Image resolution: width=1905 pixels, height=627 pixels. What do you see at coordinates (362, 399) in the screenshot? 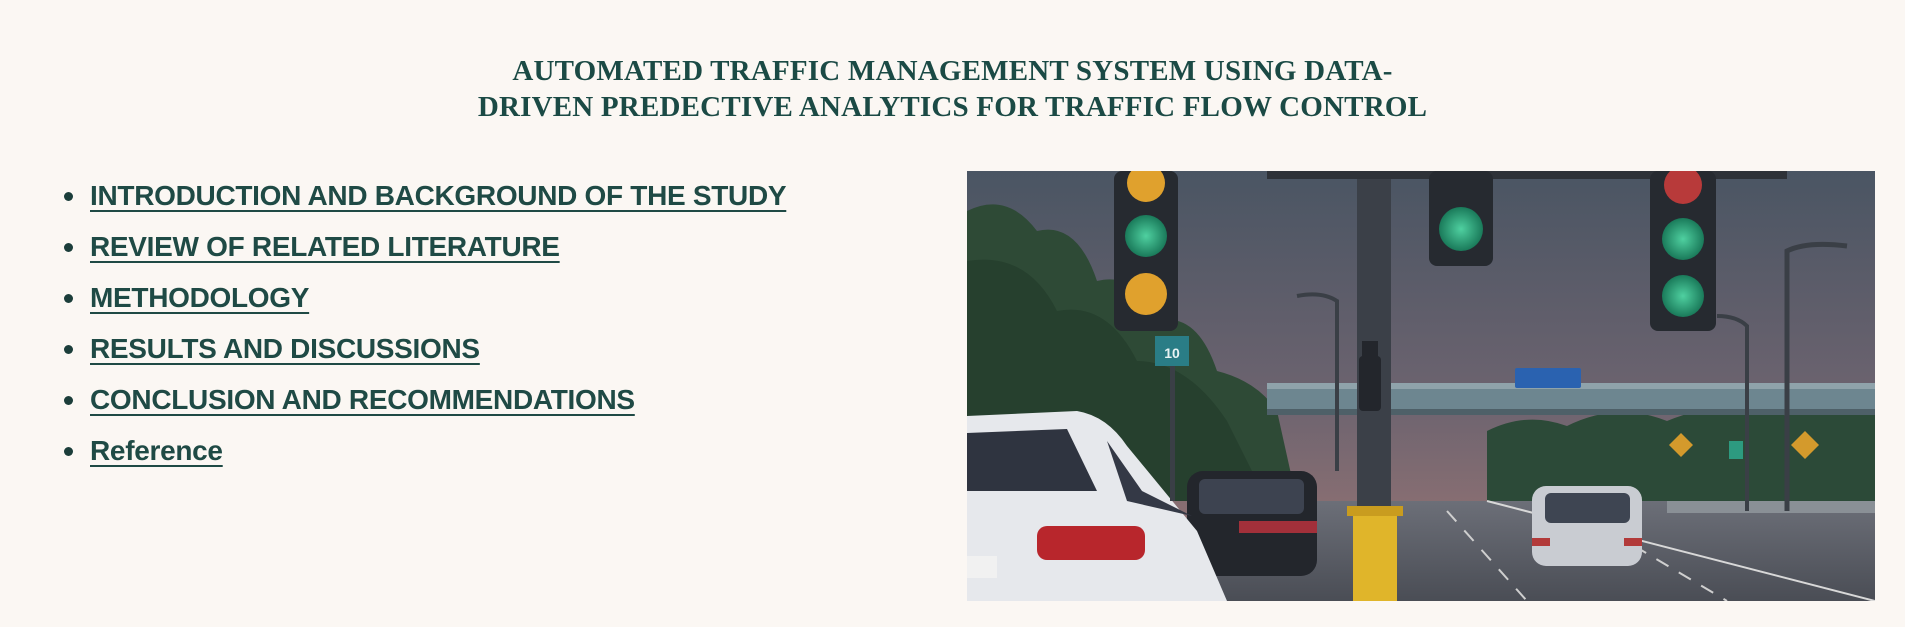
I see `link-conclusion: CONCLUSION AND RECOMMENDATIONS` at bounding box center [362, 399].